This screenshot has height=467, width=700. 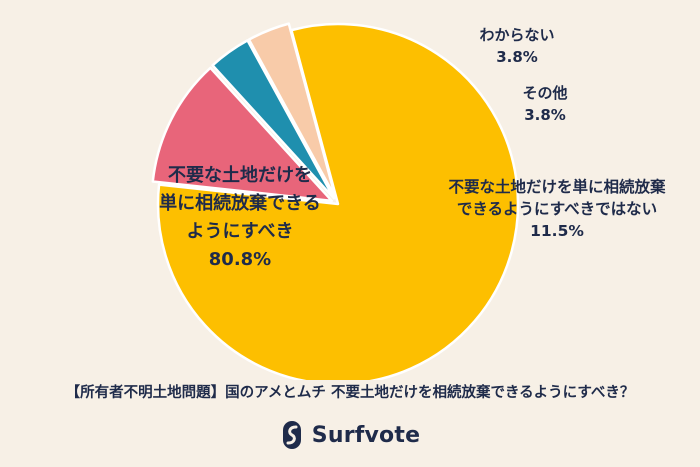 I want to click on slice-category-label: ようにすべき, so click(x=240, y=231).